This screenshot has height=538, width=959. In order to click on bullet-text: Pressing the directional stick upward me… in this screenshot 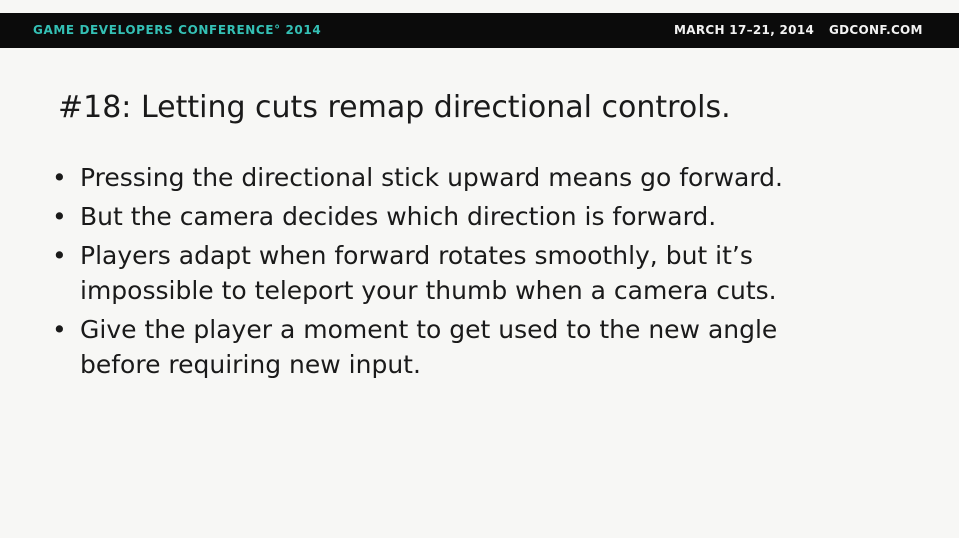, I will do `click(432, 177)`.